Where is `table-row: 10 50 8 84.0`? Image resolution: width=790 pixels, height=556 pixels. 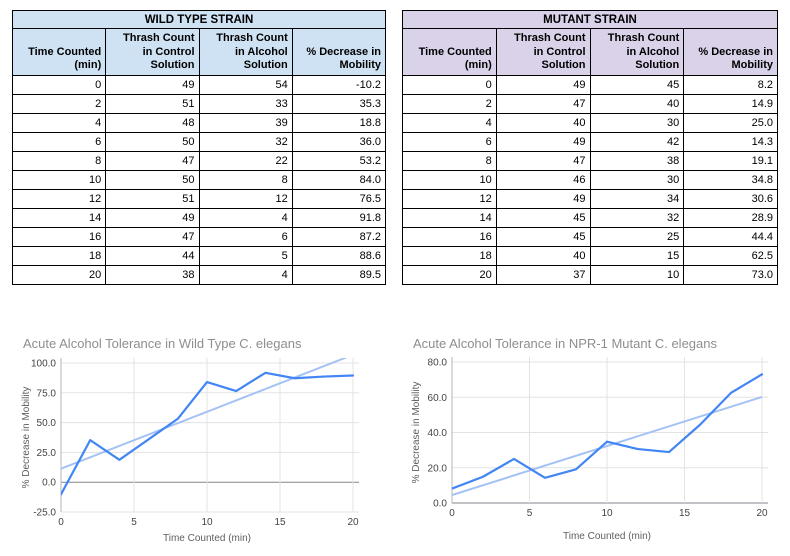 table-row: 10 50 8 84.0 is located at coordinates (199, 180).